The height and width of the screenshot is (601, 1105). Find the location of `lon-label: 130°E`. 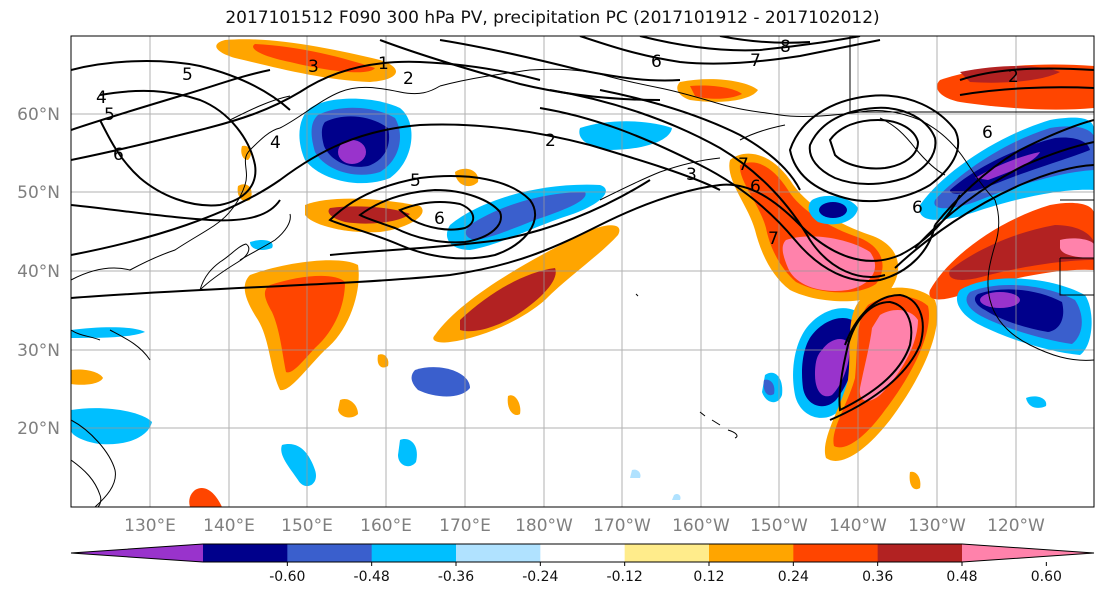

lon-label: 130°E is located at coordinates (150, 526).